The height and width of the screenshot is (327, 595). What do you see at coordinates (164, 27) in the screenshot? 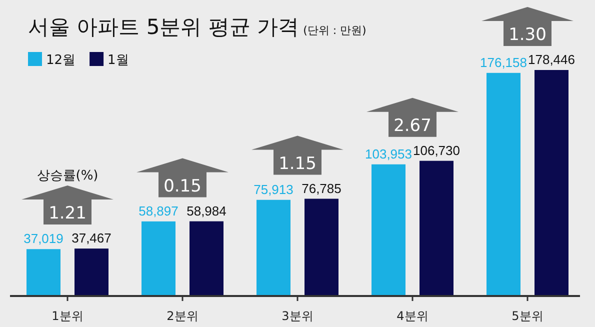
I see `chart-title: 서울 아파트 5분위 평균 가격` at bounding box center [164, 27].